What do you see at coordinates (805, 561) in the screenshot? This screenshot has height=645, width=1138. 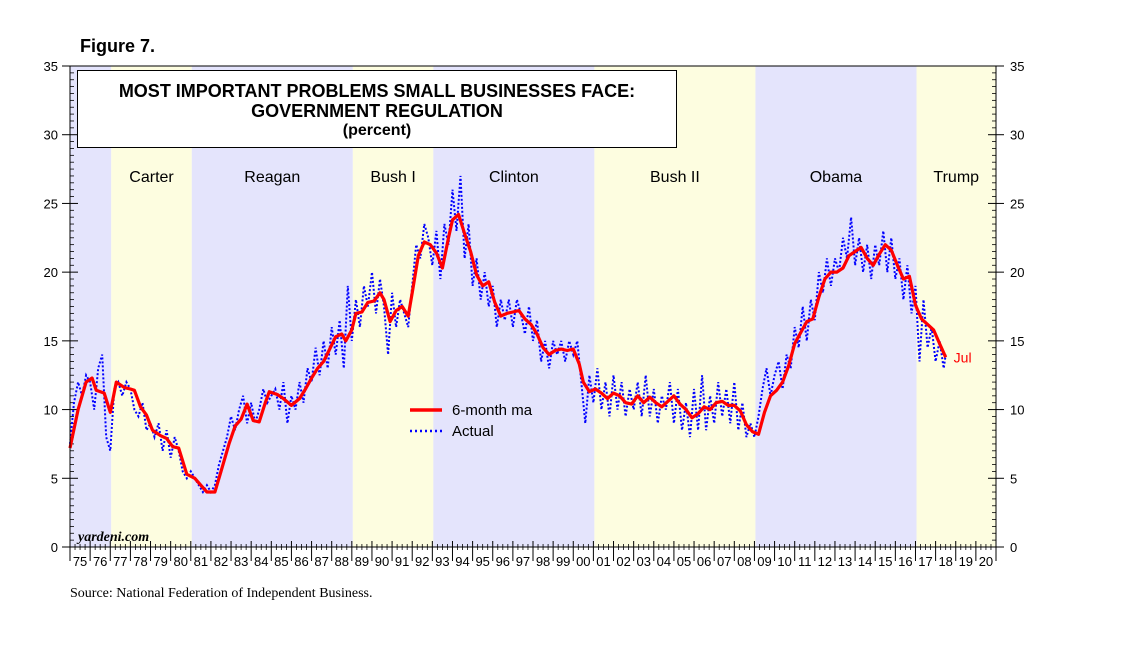 I see `x-tick-label: 11` at bounding box center [805, 561].